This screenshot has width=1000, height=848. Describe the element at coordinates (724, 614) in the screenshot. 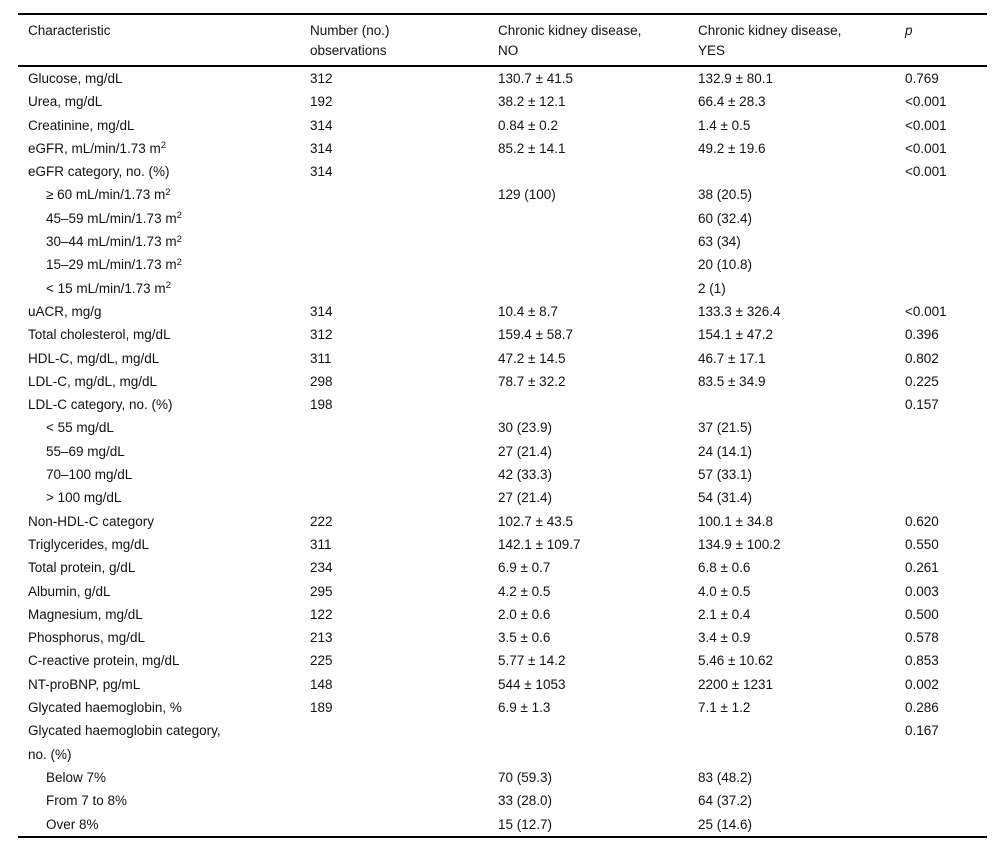

I see `ckd-yes-cell: 2.1 ± 0.4` at that location.